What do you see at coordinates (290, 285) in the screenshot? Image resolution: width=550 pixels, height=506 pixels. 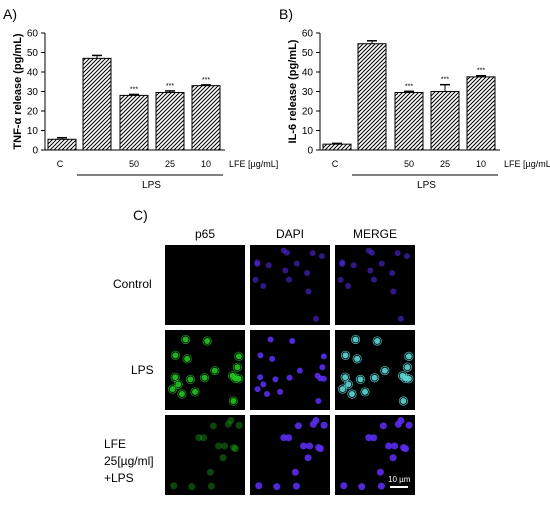 I see `micrograph-dapi-row1` at bounding box center [290, 285].